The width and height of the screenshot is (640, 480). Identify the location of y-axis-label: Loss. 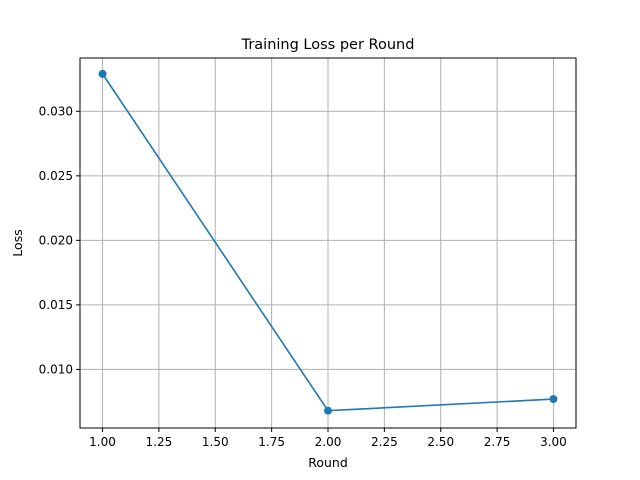
(17, 242).